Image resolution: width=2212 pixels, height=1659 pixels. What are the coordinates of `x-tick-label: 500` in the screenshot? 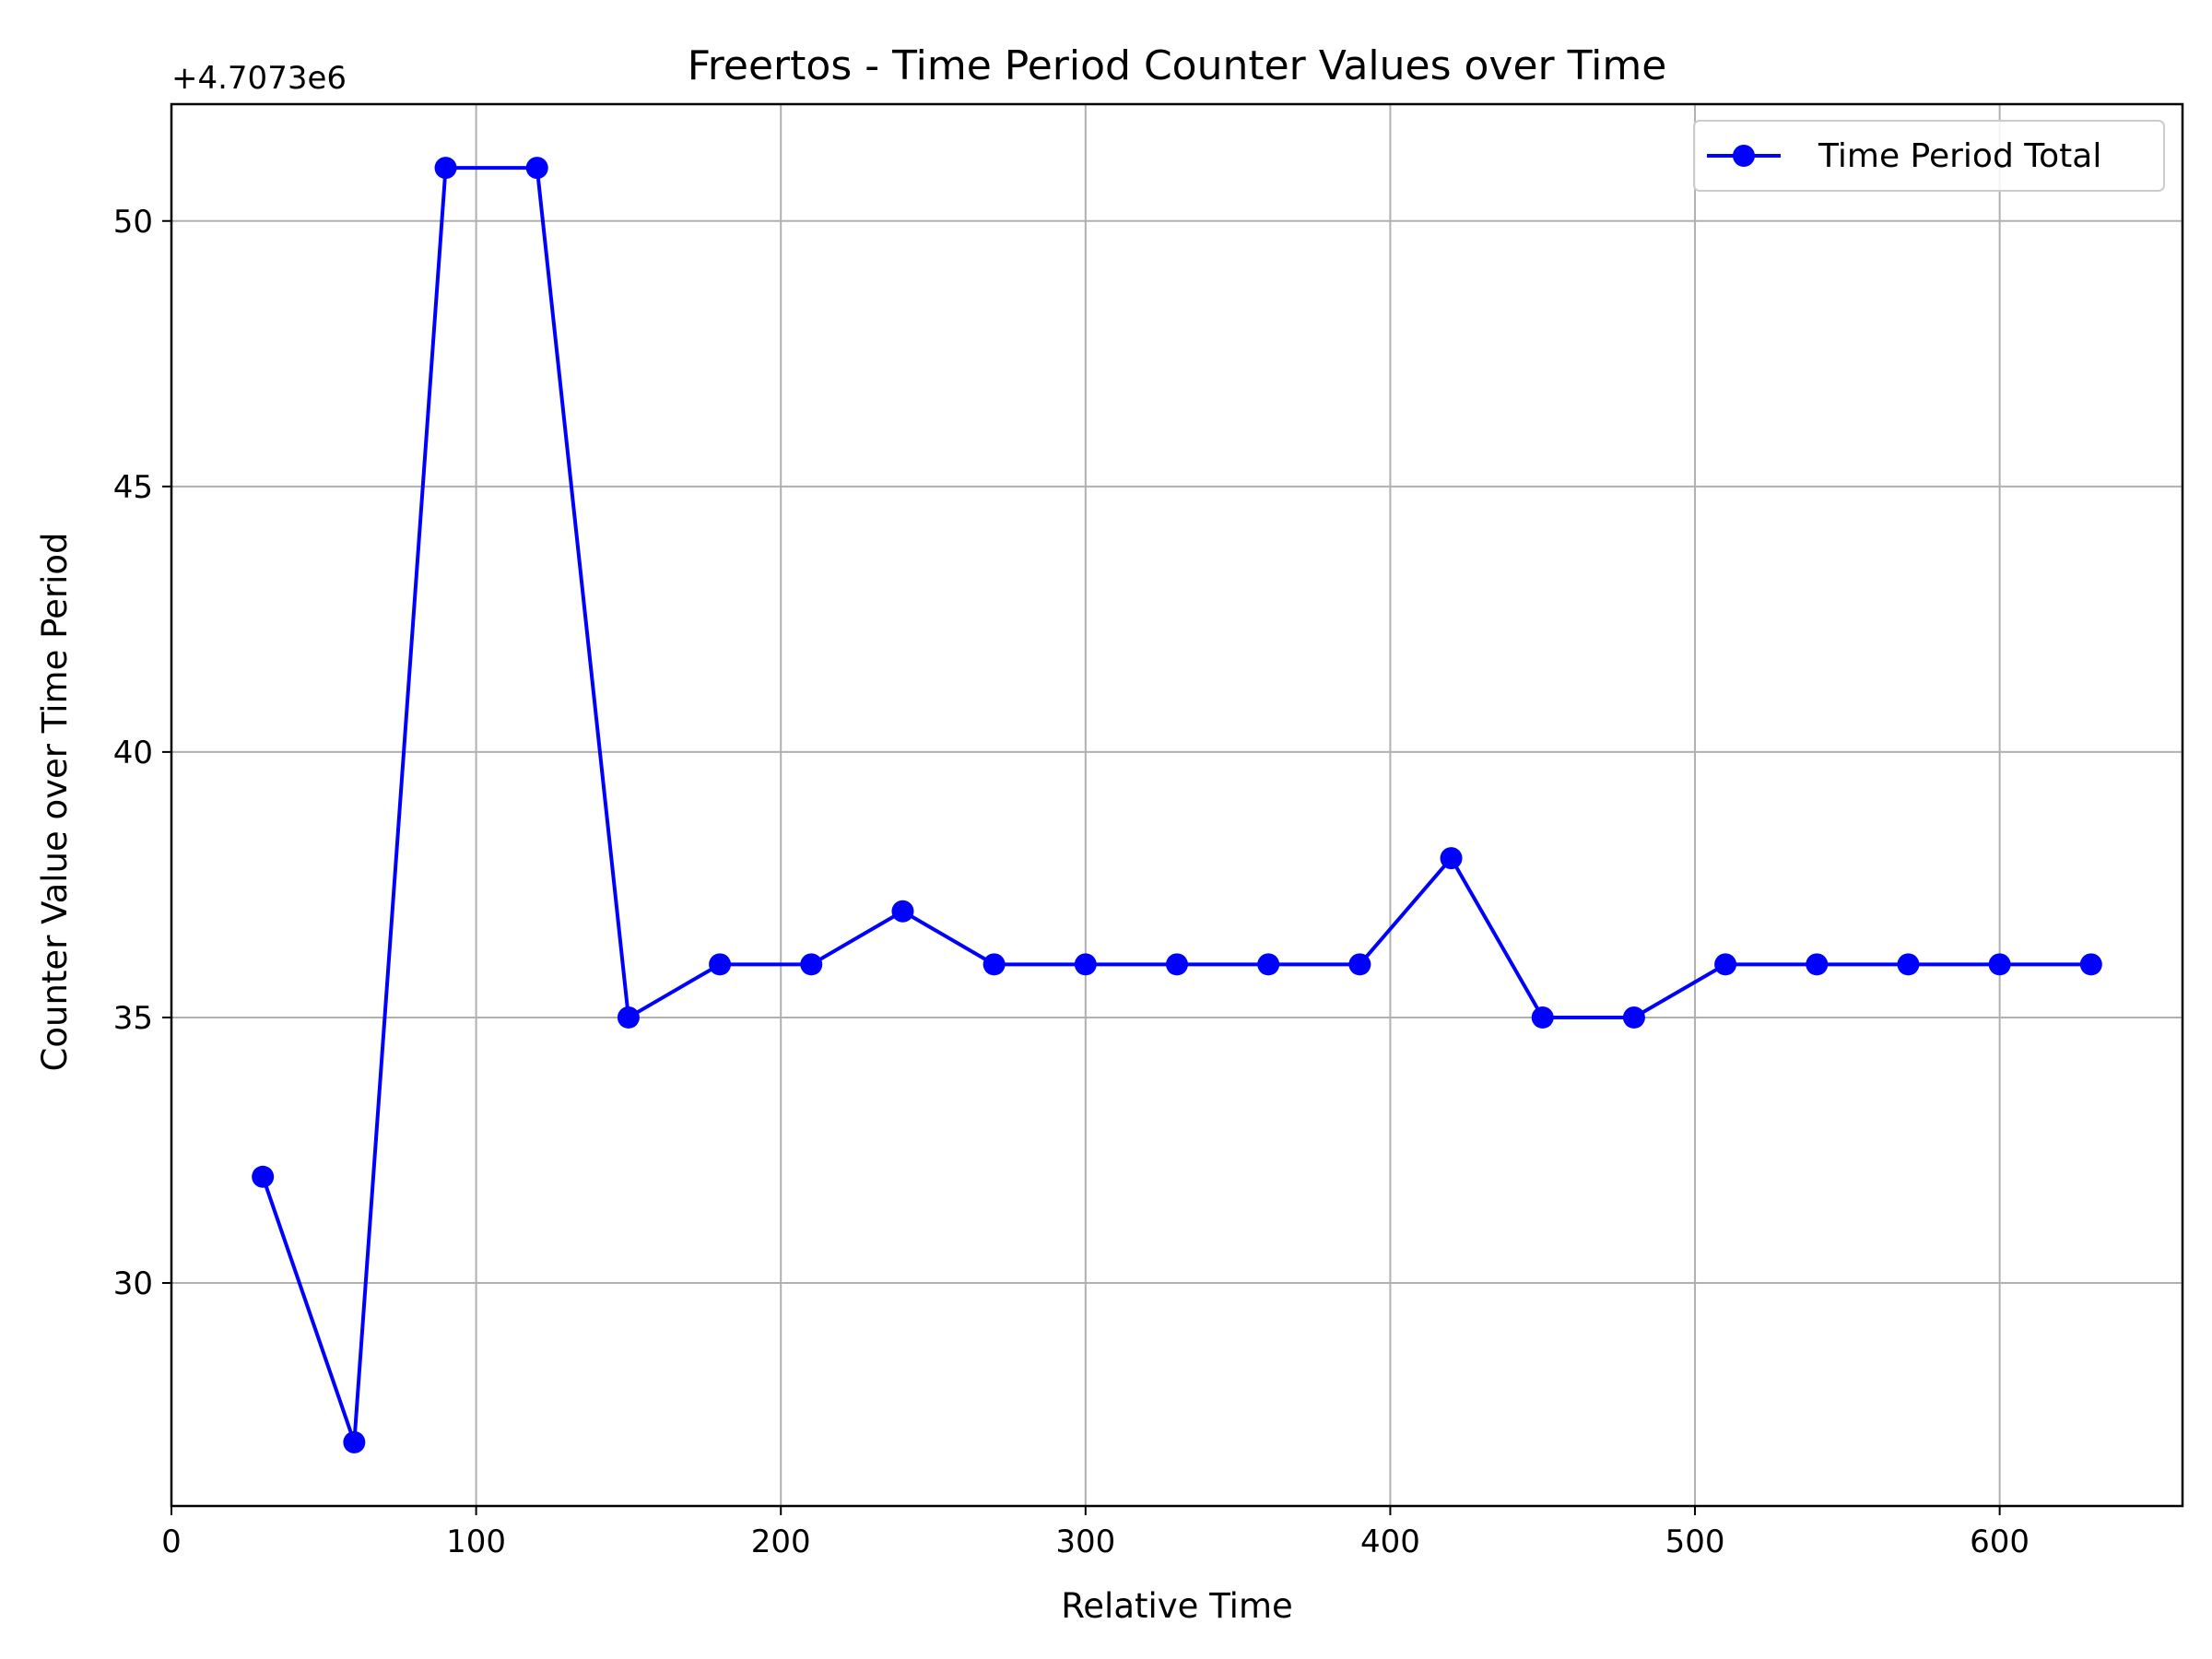 It's located at (1695, 1542).